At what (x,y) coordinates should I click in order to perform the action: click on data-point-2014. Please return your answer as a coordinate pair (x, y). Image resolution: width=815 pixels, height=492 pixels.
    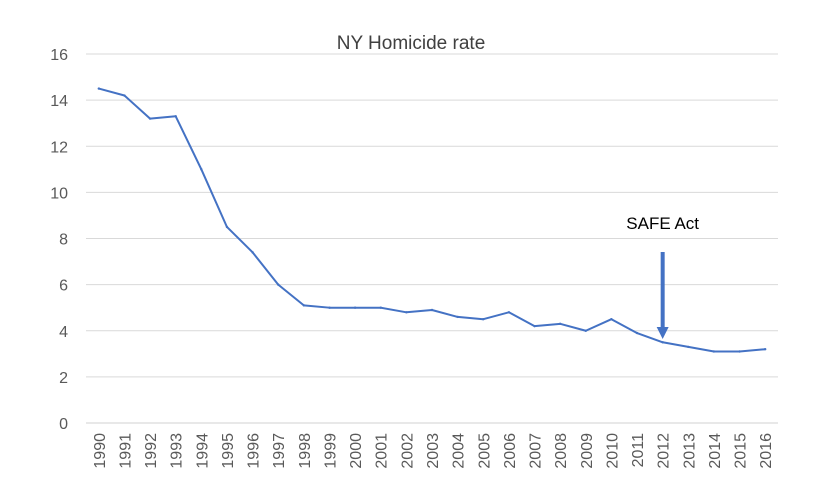
    Looking at the image, I should click on (714, 351).